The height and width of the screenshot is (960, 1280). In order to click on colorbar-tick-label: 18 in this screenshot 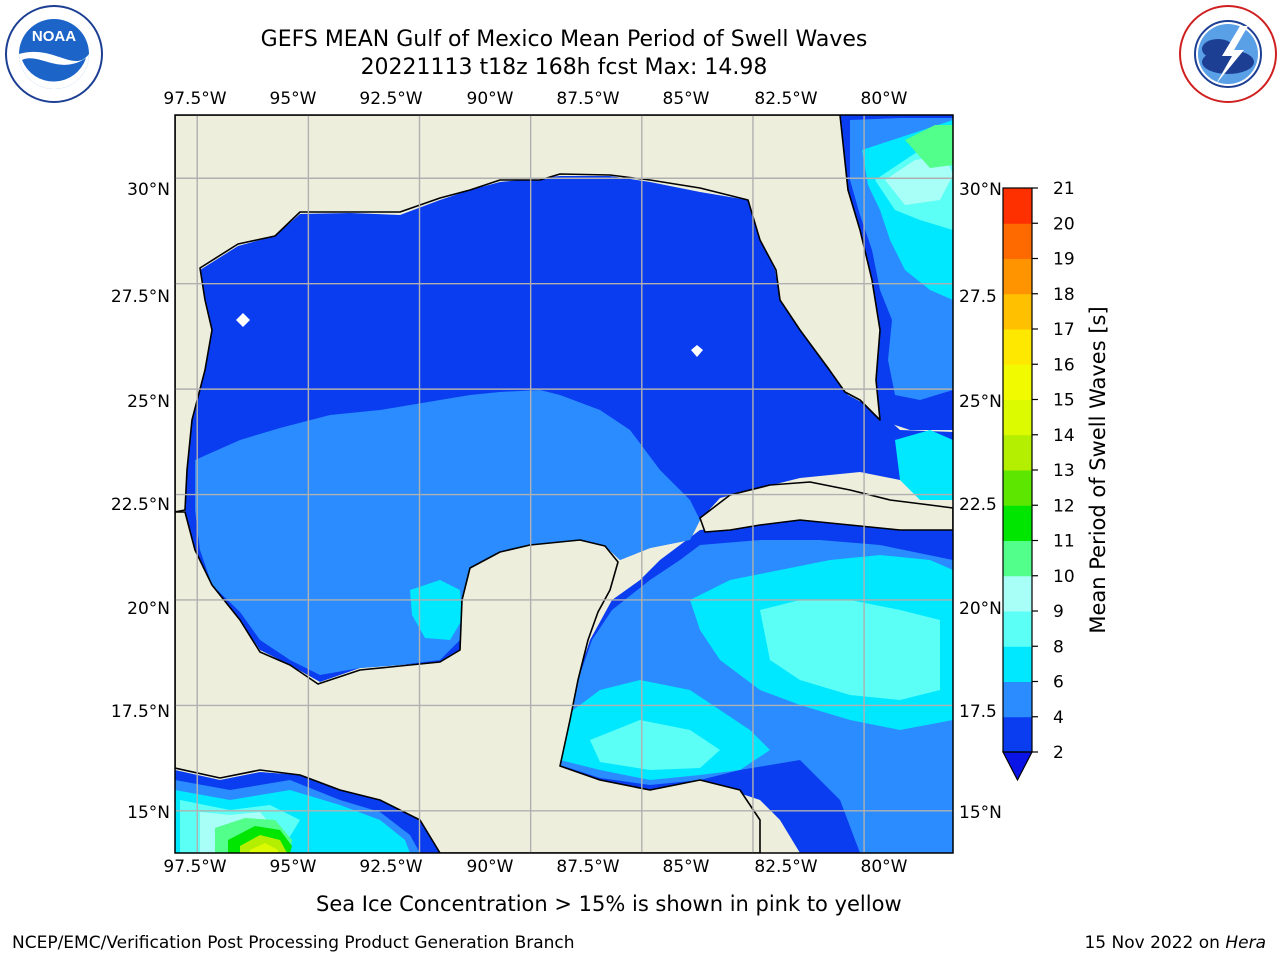, I will do `click(1064, 295)`.